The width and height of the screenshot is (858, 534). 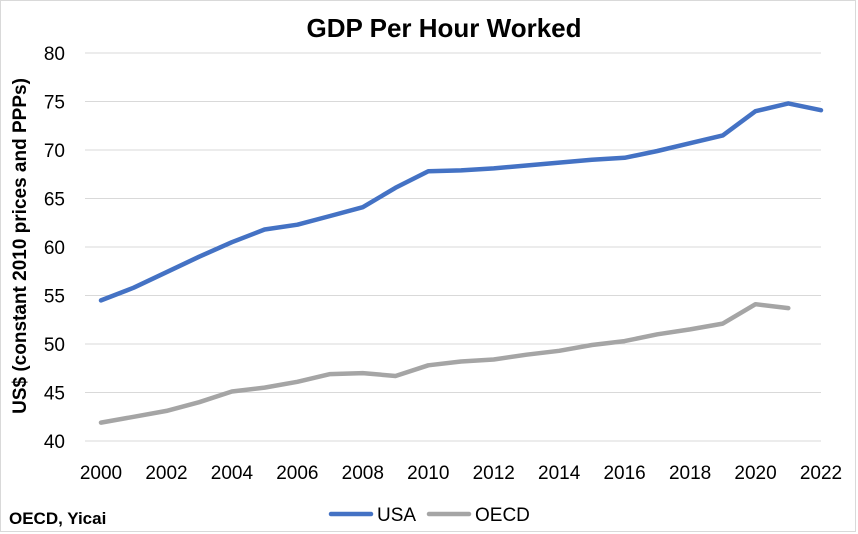 I want to click on y-tick-label: 60, so click(x=54, y=248).